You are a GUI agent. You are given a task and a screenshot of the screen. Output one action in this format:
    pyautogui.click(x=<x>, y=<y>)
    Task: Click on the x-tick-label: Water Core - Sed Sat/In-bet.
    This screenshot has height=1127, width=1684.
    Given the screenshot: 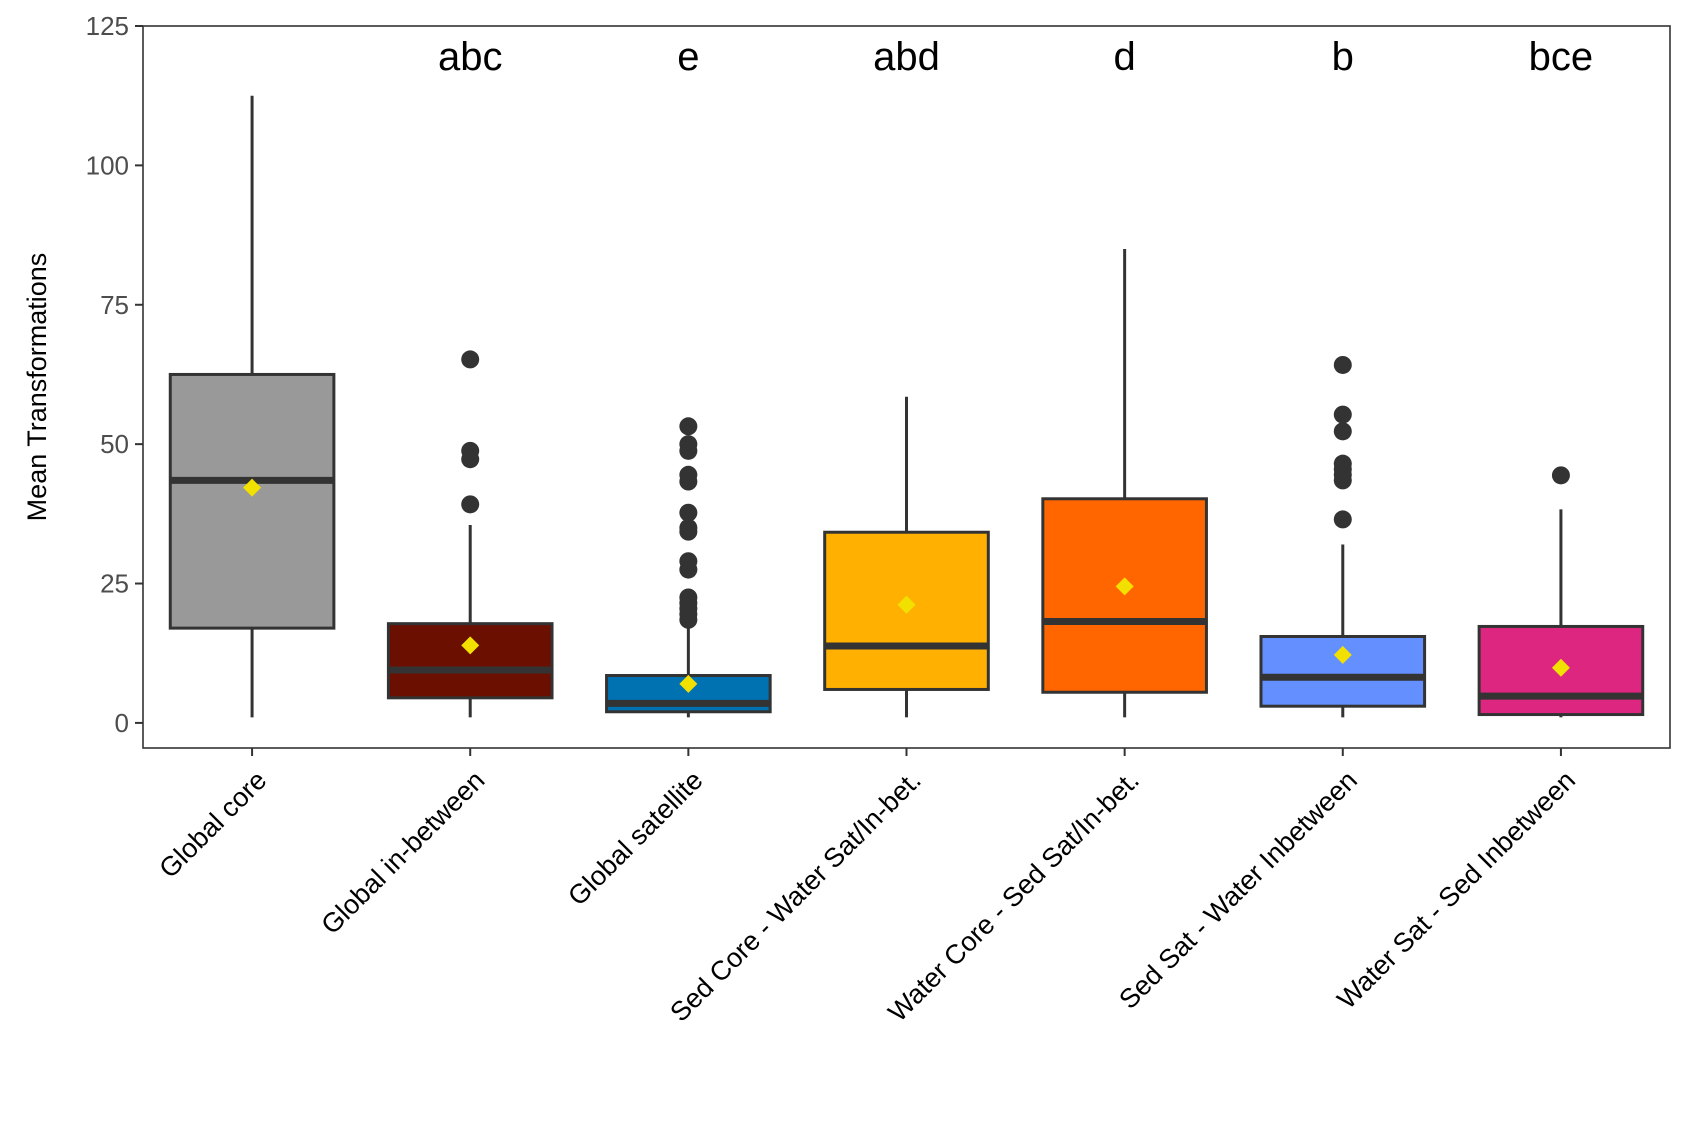 What is the action you would take?
    pyautogui.click(x=1013, y=896)
    